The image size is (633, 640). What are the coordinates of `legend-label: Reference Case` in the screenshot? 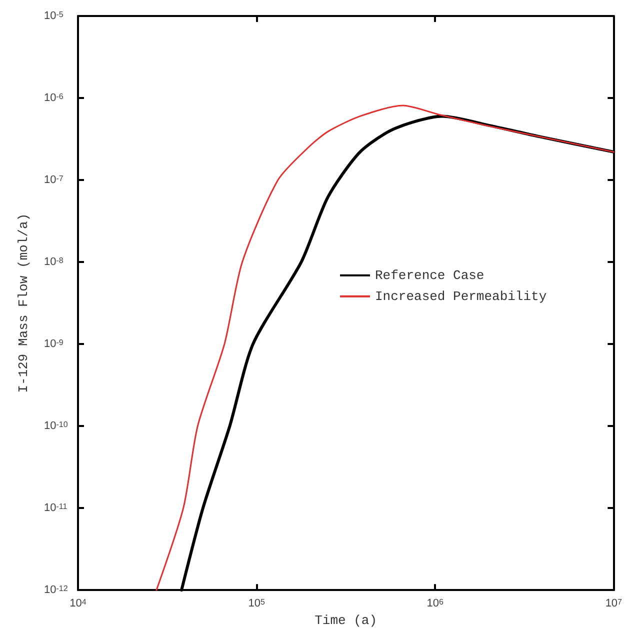 It's located at (429, 275).